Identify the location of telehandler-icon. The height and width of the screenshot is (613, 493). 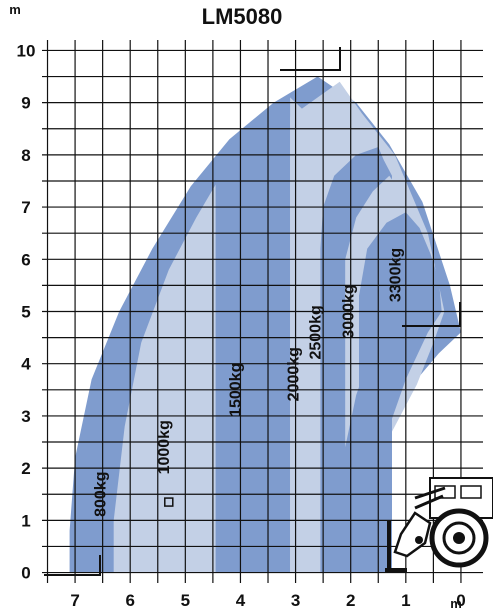
(439, 525).